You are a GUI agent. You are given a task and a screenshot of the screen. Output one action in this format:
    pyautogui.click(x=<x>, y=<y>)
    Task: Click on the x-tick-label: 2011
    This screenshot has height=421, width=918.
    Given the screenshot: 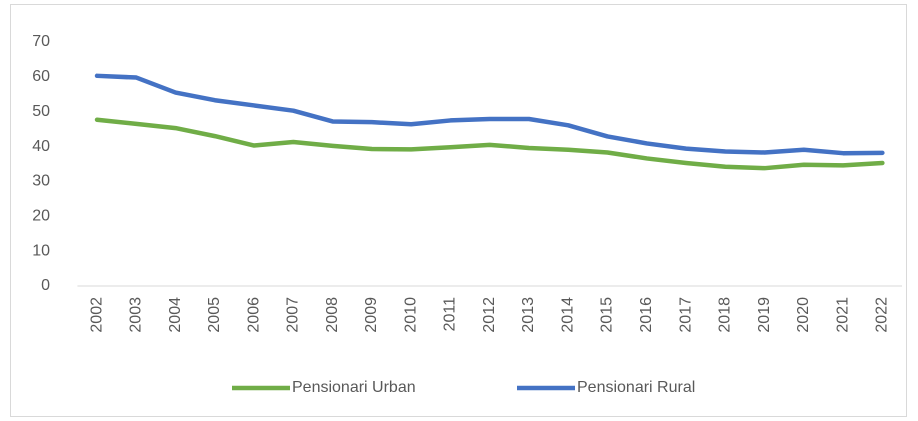 What is the action you would take?
    pyautogui.click(x=450, y=314)
    